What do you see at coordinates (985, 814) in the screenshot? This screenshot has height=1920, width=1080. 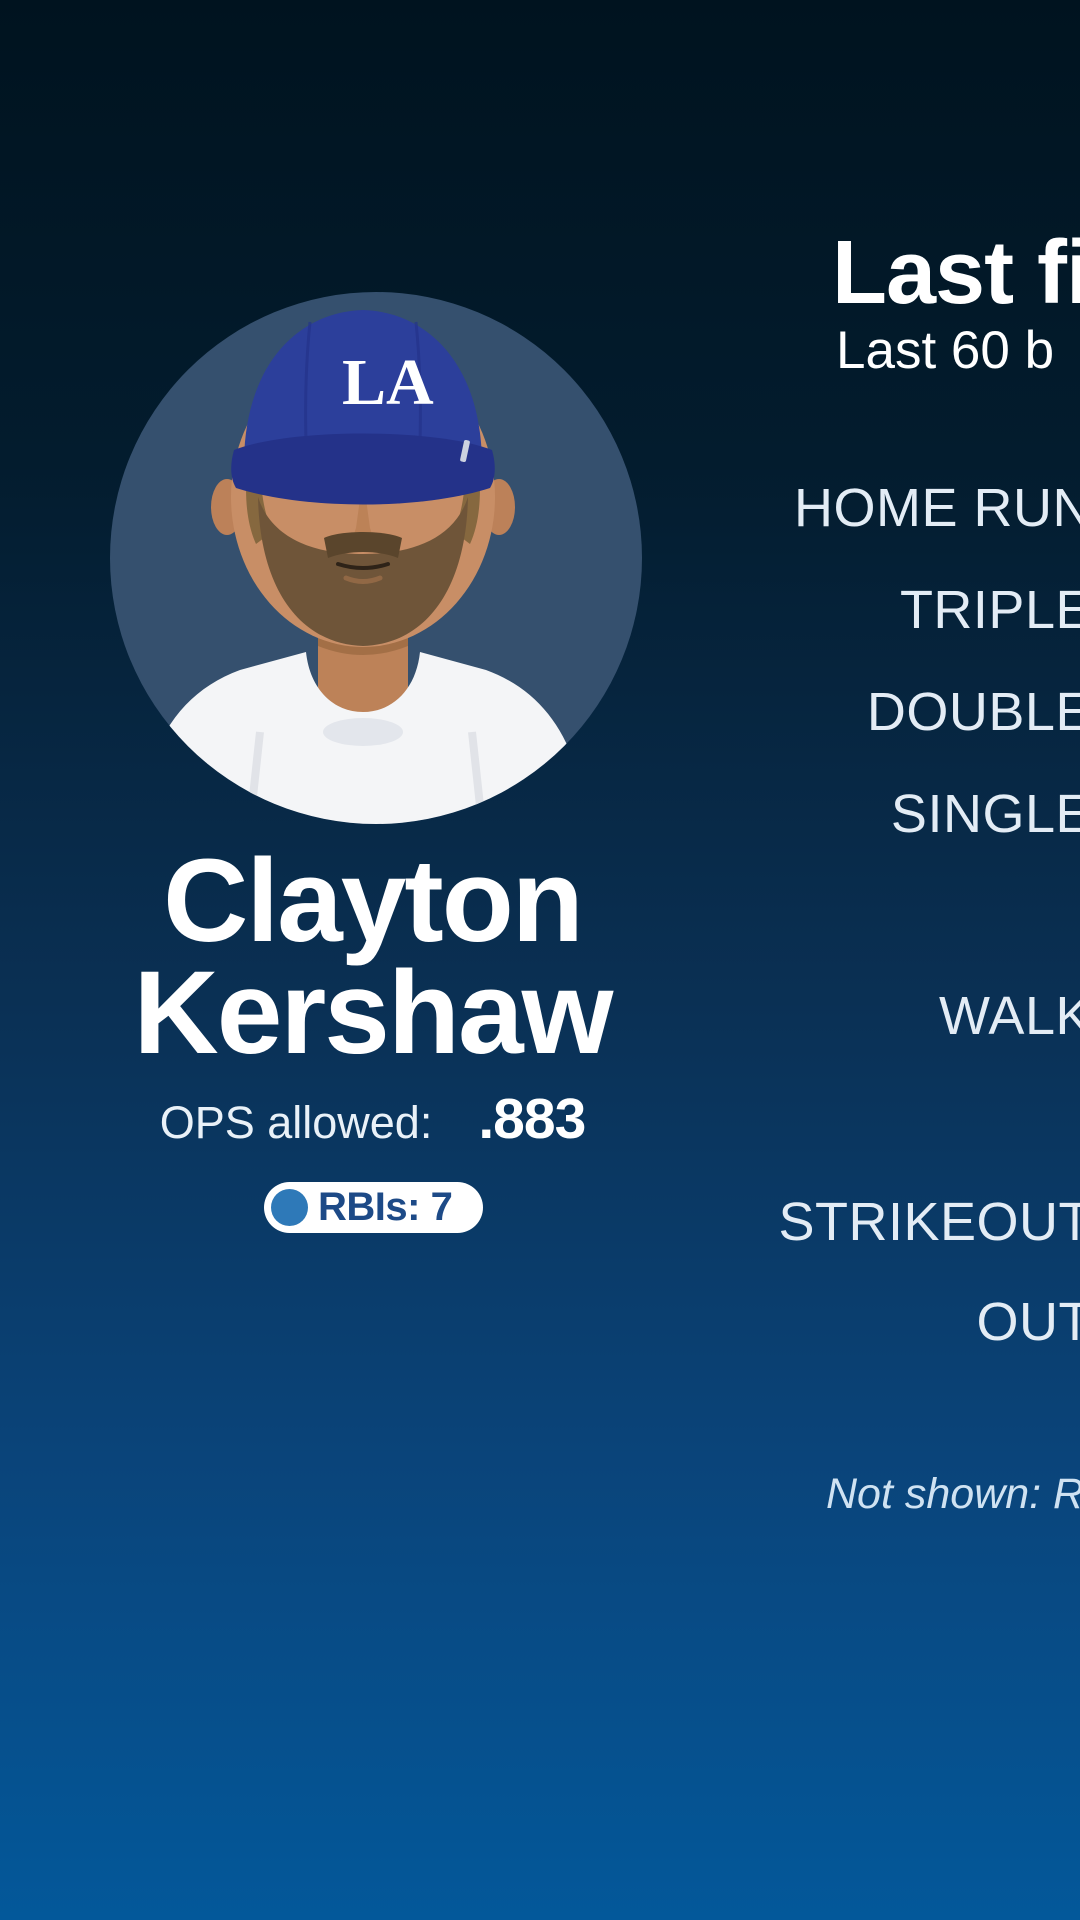 I see `stat-category-single: SINGLE` at bounding box center [985, 814].